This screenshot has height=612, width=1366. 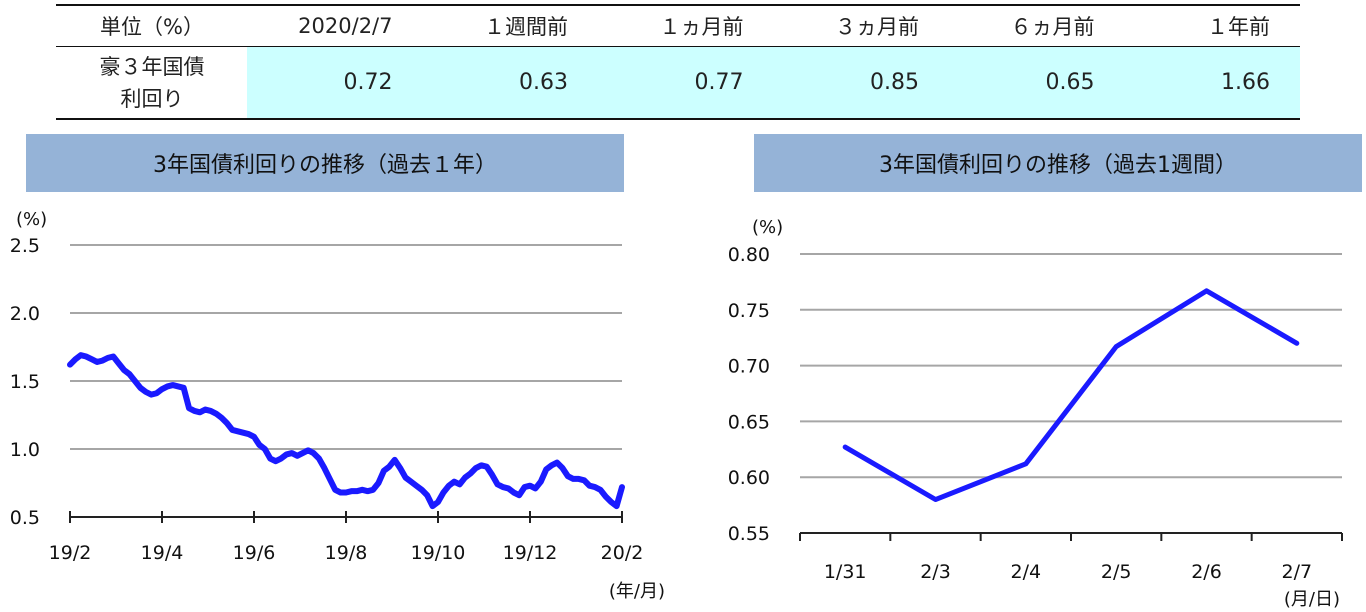 I want to click on x-unit-label: (月/日), so click(x=1312, y=599).